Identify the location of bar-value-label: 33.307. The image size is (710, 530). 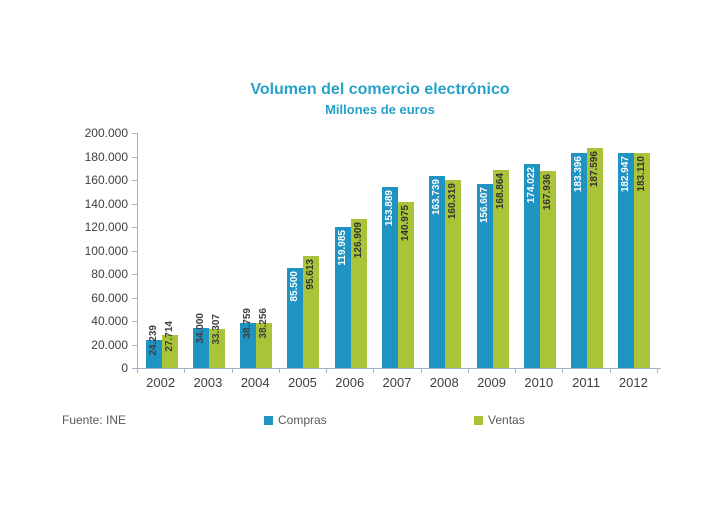
(216, 329).